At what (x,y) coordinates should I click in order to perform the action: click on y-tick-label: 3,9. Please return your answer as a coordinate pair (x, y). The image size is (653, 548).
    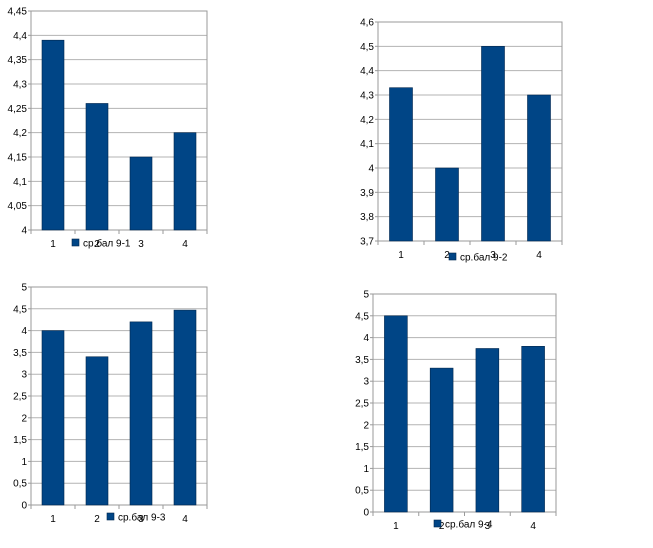
    Looking at the image, I should click on (367, 193).